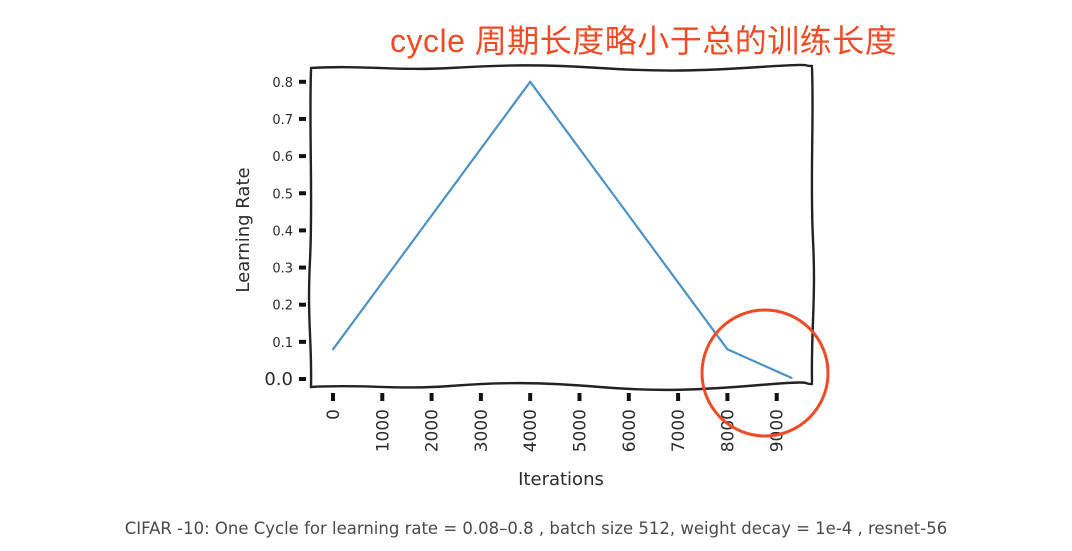 The height and width of the screenshot is (551, 1072). Describe the element at coordinates (765, 373) in the screenshot. I see `highlight-circle` at that location.